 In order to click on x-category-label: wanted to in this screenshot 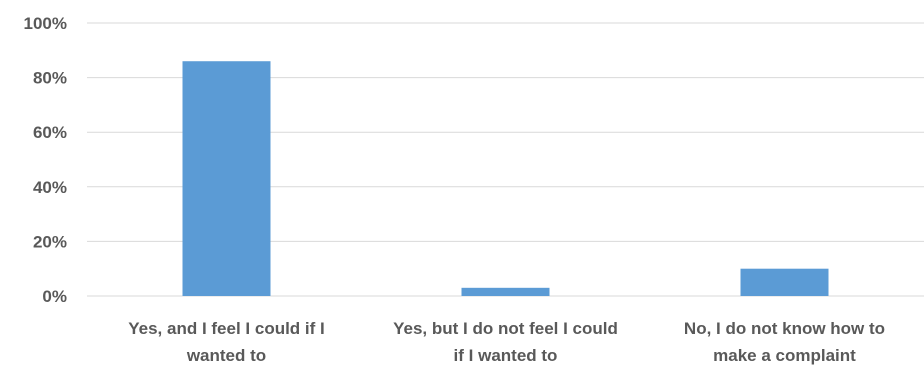, I will do `click(226, 355)`.